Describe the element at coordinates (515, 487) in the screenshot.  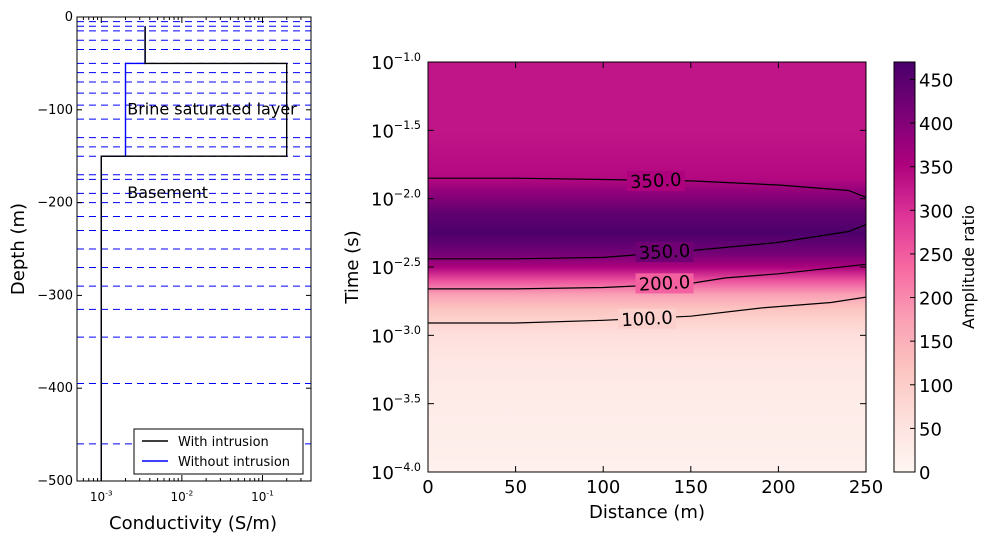
I see `x-tick-label: 50` at that location.